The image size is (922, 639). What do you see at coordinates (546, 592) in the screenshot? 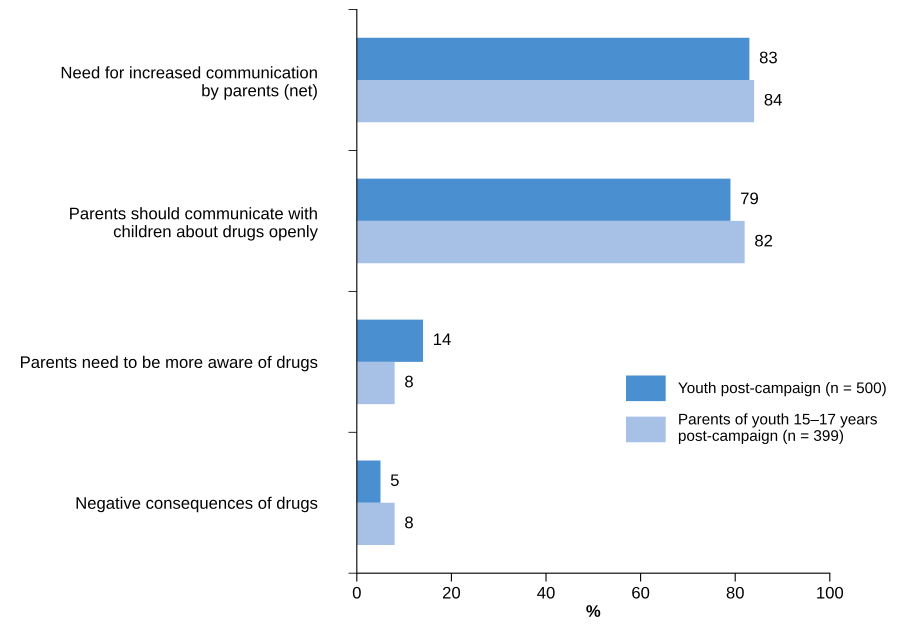
I see `x-tick-label: 40` at bounding box center [546, 592].